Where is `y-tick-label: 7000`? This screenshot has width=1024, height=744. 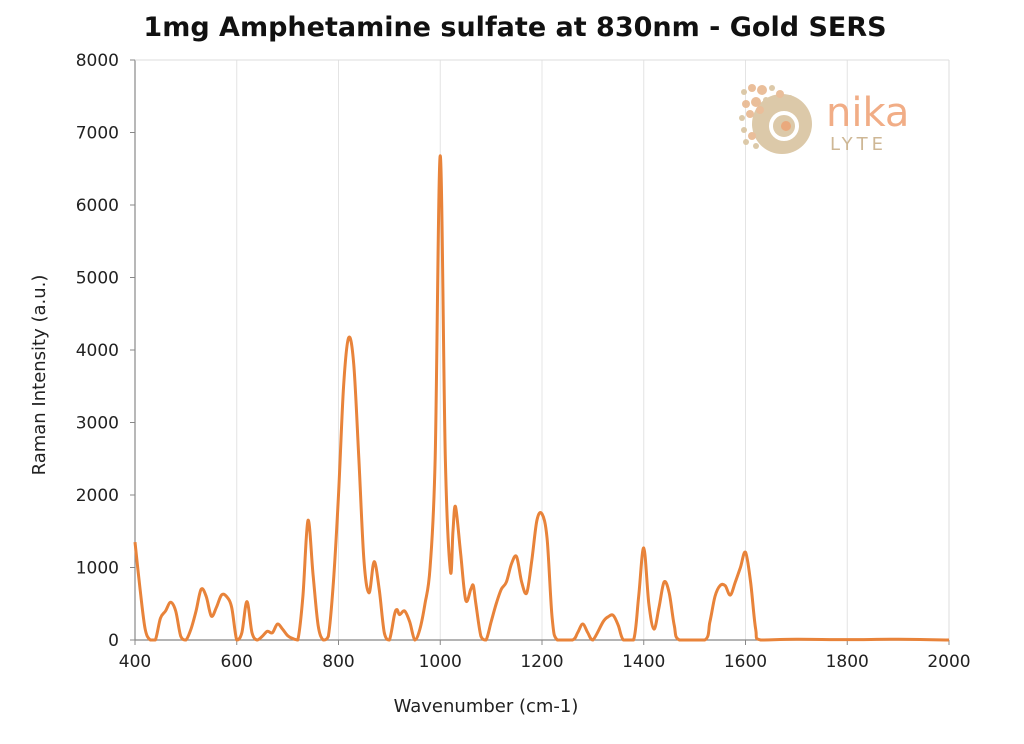 y-tick-label: 7000 is located at coordinates (97, 134).